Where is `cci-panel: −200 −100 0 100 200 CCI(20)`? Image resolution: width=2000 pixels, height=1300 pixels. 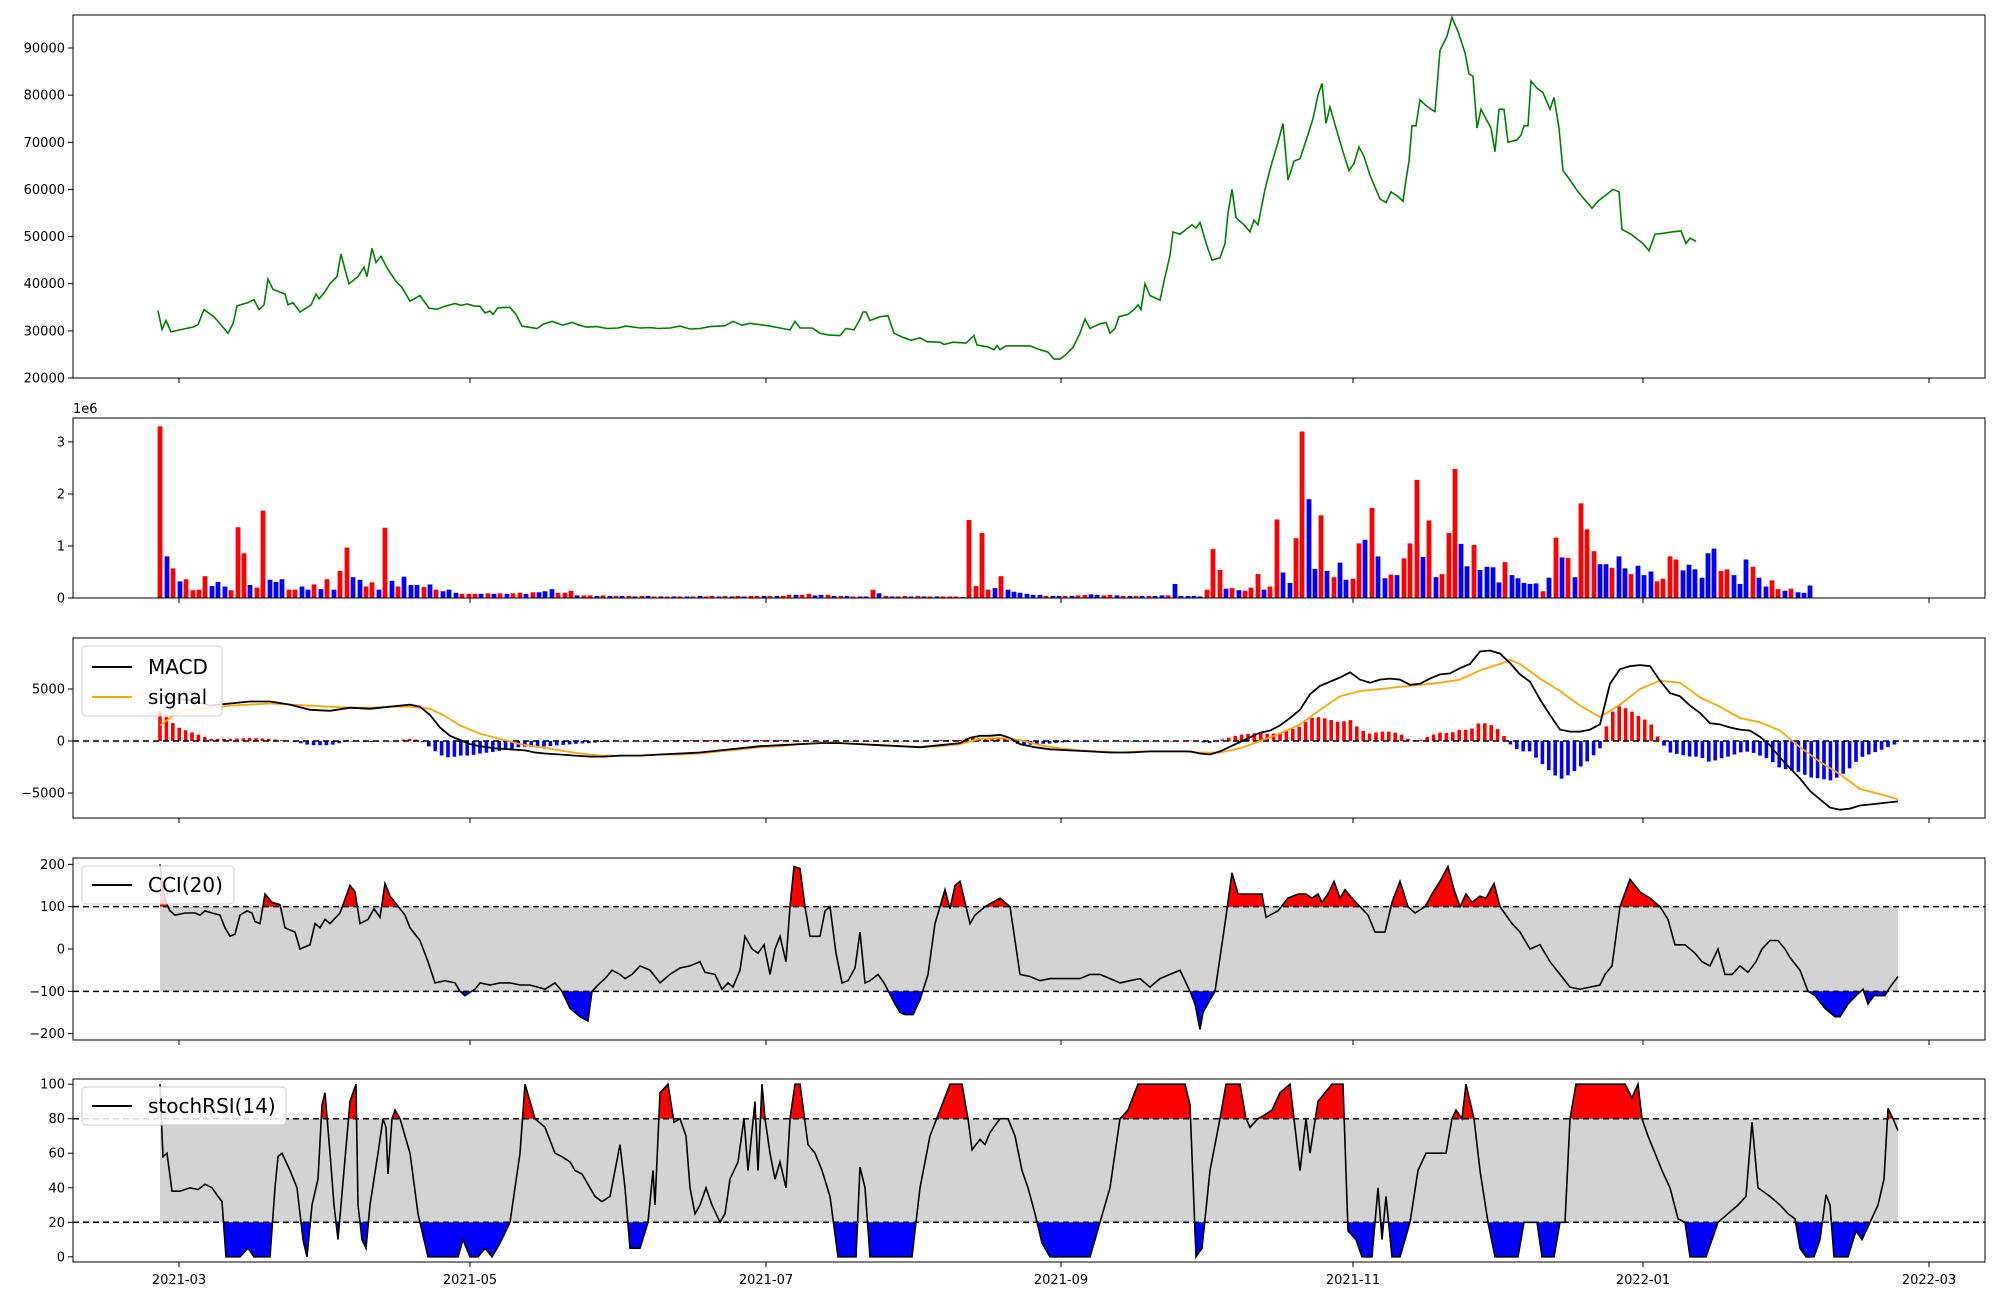
cci-panel: −200 −100 0 100 200 CCI(20) is located at coordinates (1007, 951).